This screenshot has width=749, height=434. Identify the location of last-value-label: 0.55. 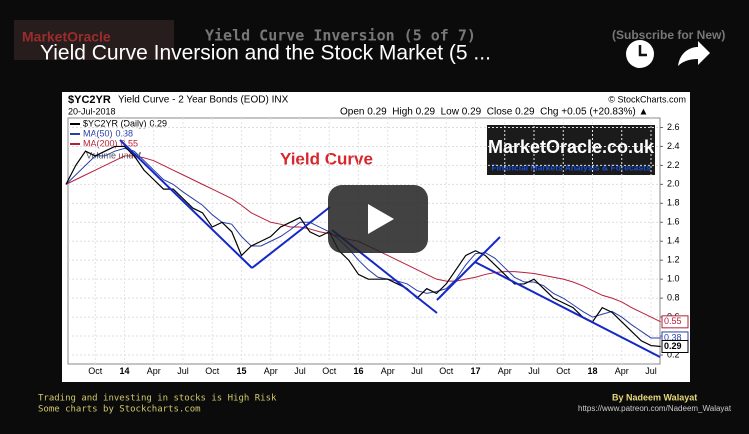
(673, 321).